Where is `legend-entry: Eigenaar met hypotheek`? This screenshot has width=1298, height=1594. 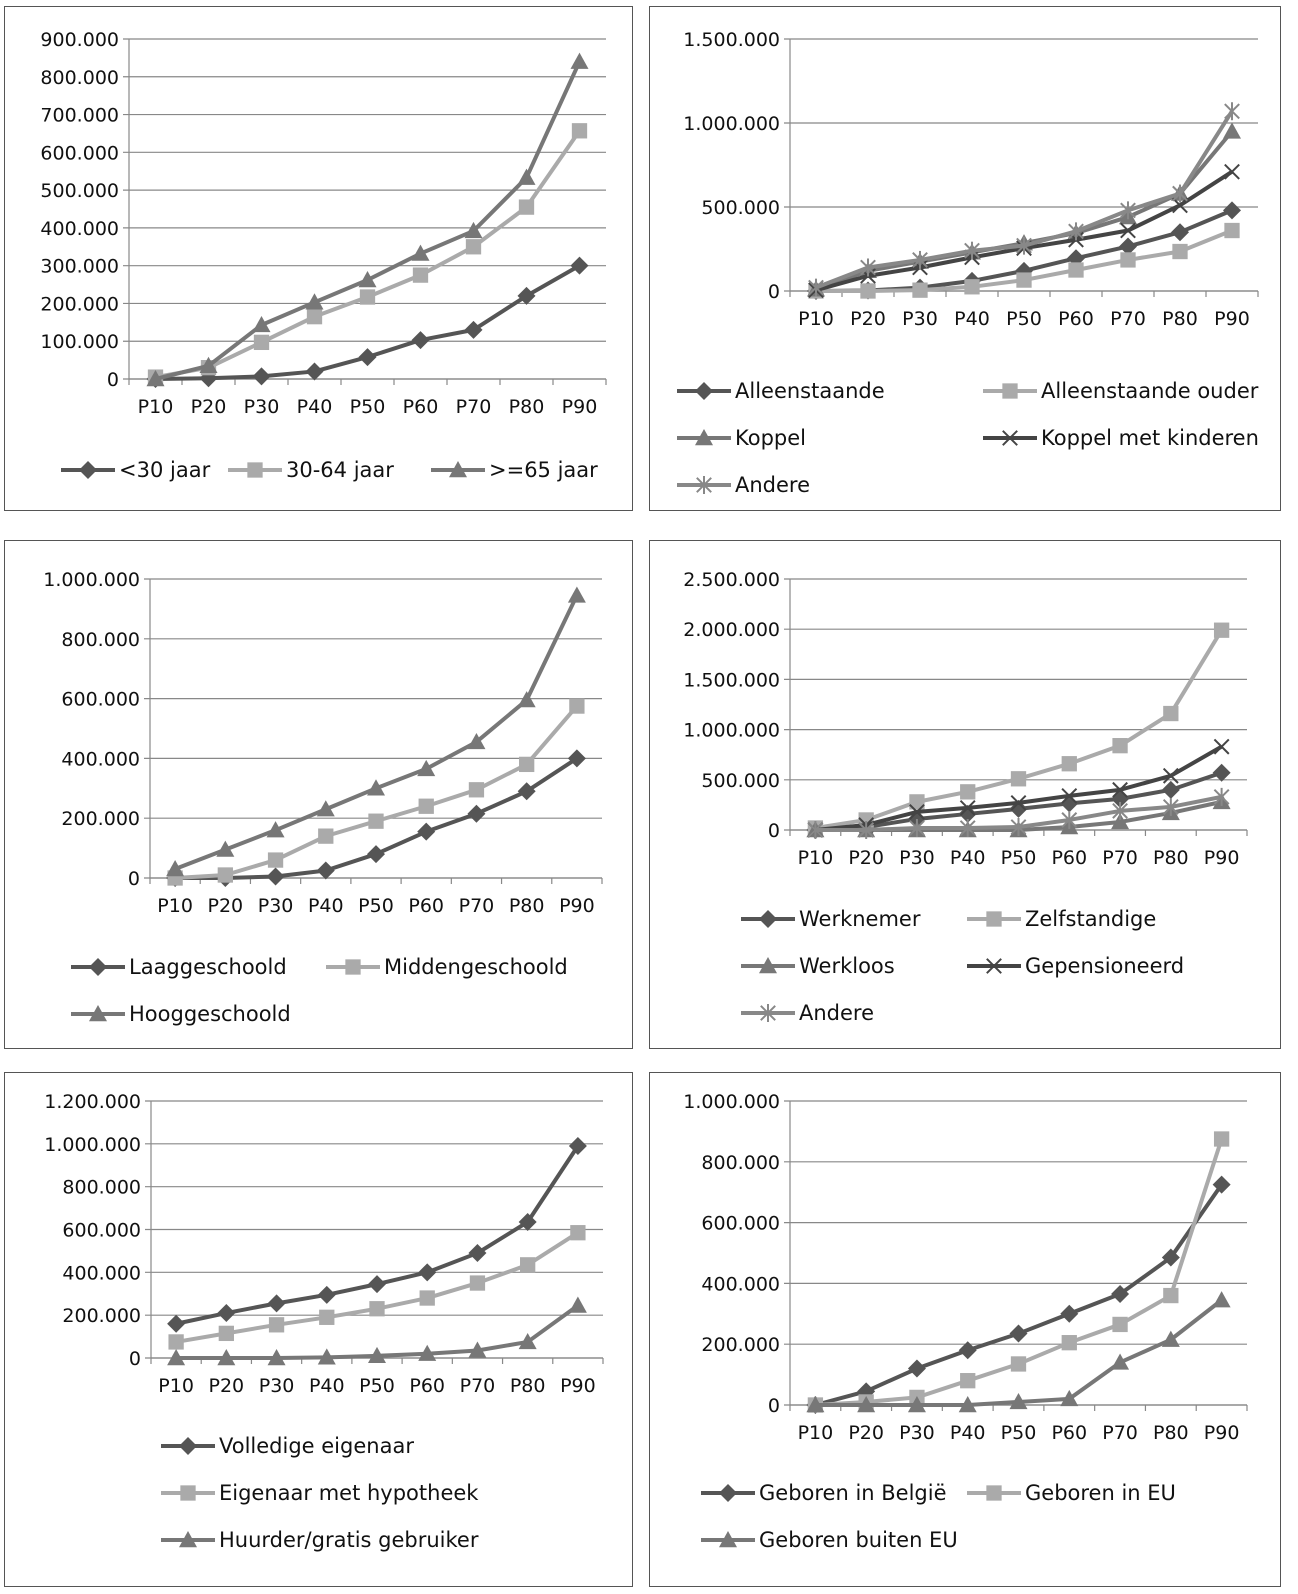 legend-entry: Eigenaar met hypotheek is located at coordinates (320, 1493).